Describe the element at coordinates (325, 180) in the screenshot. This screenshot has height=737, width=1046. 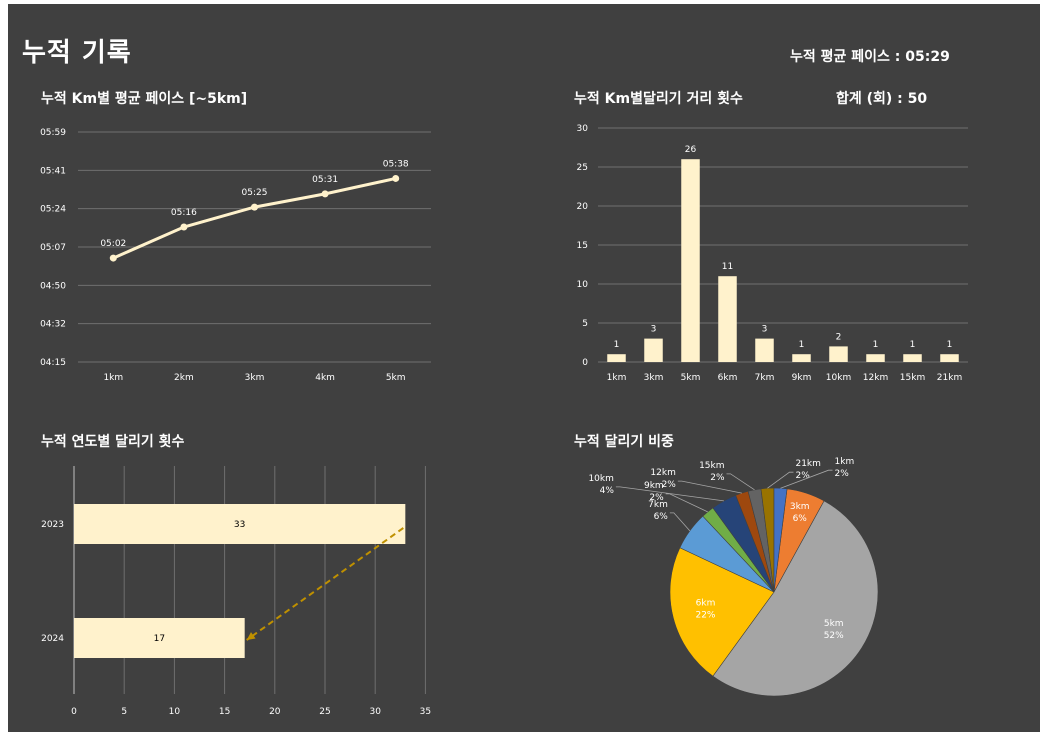
I see `data-label: 05:31` at that location.